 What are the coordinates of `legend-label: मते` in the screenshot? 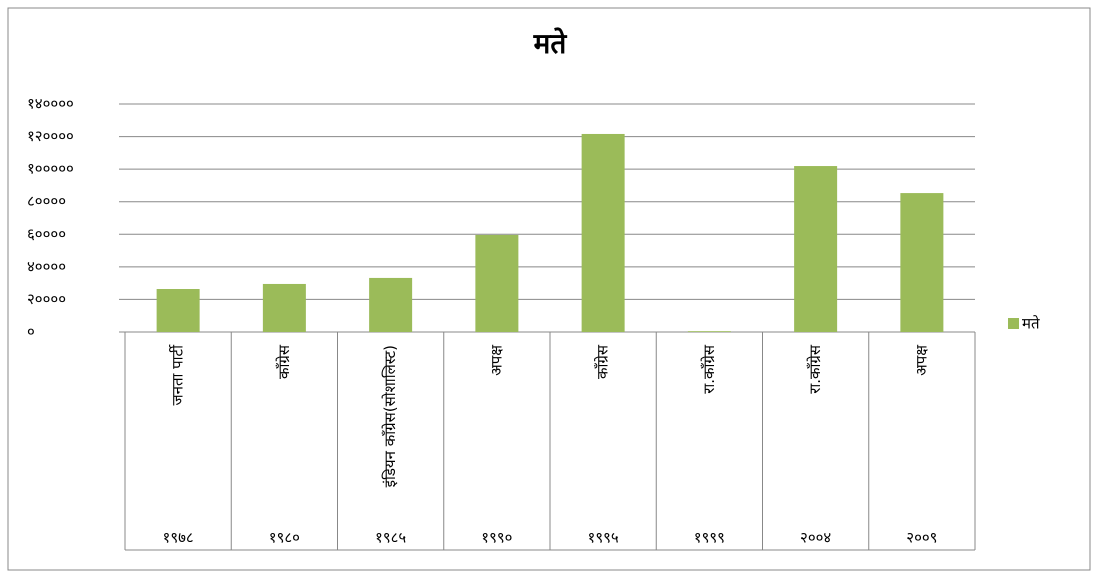 It's located at (1031, 324).